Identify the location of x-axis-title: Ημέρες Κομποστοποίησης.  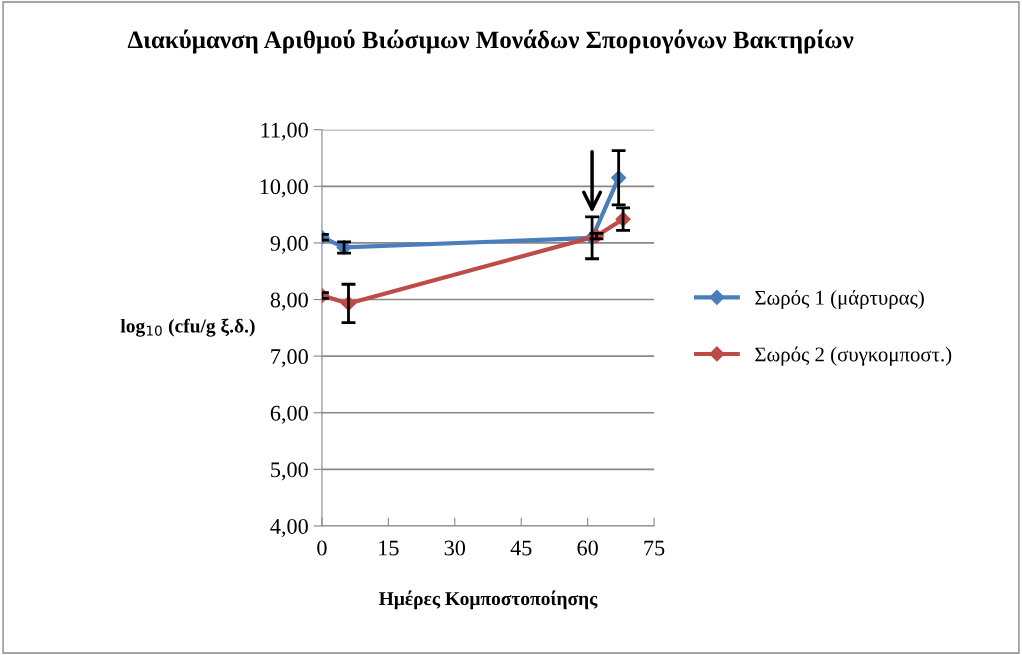
(488, 600).